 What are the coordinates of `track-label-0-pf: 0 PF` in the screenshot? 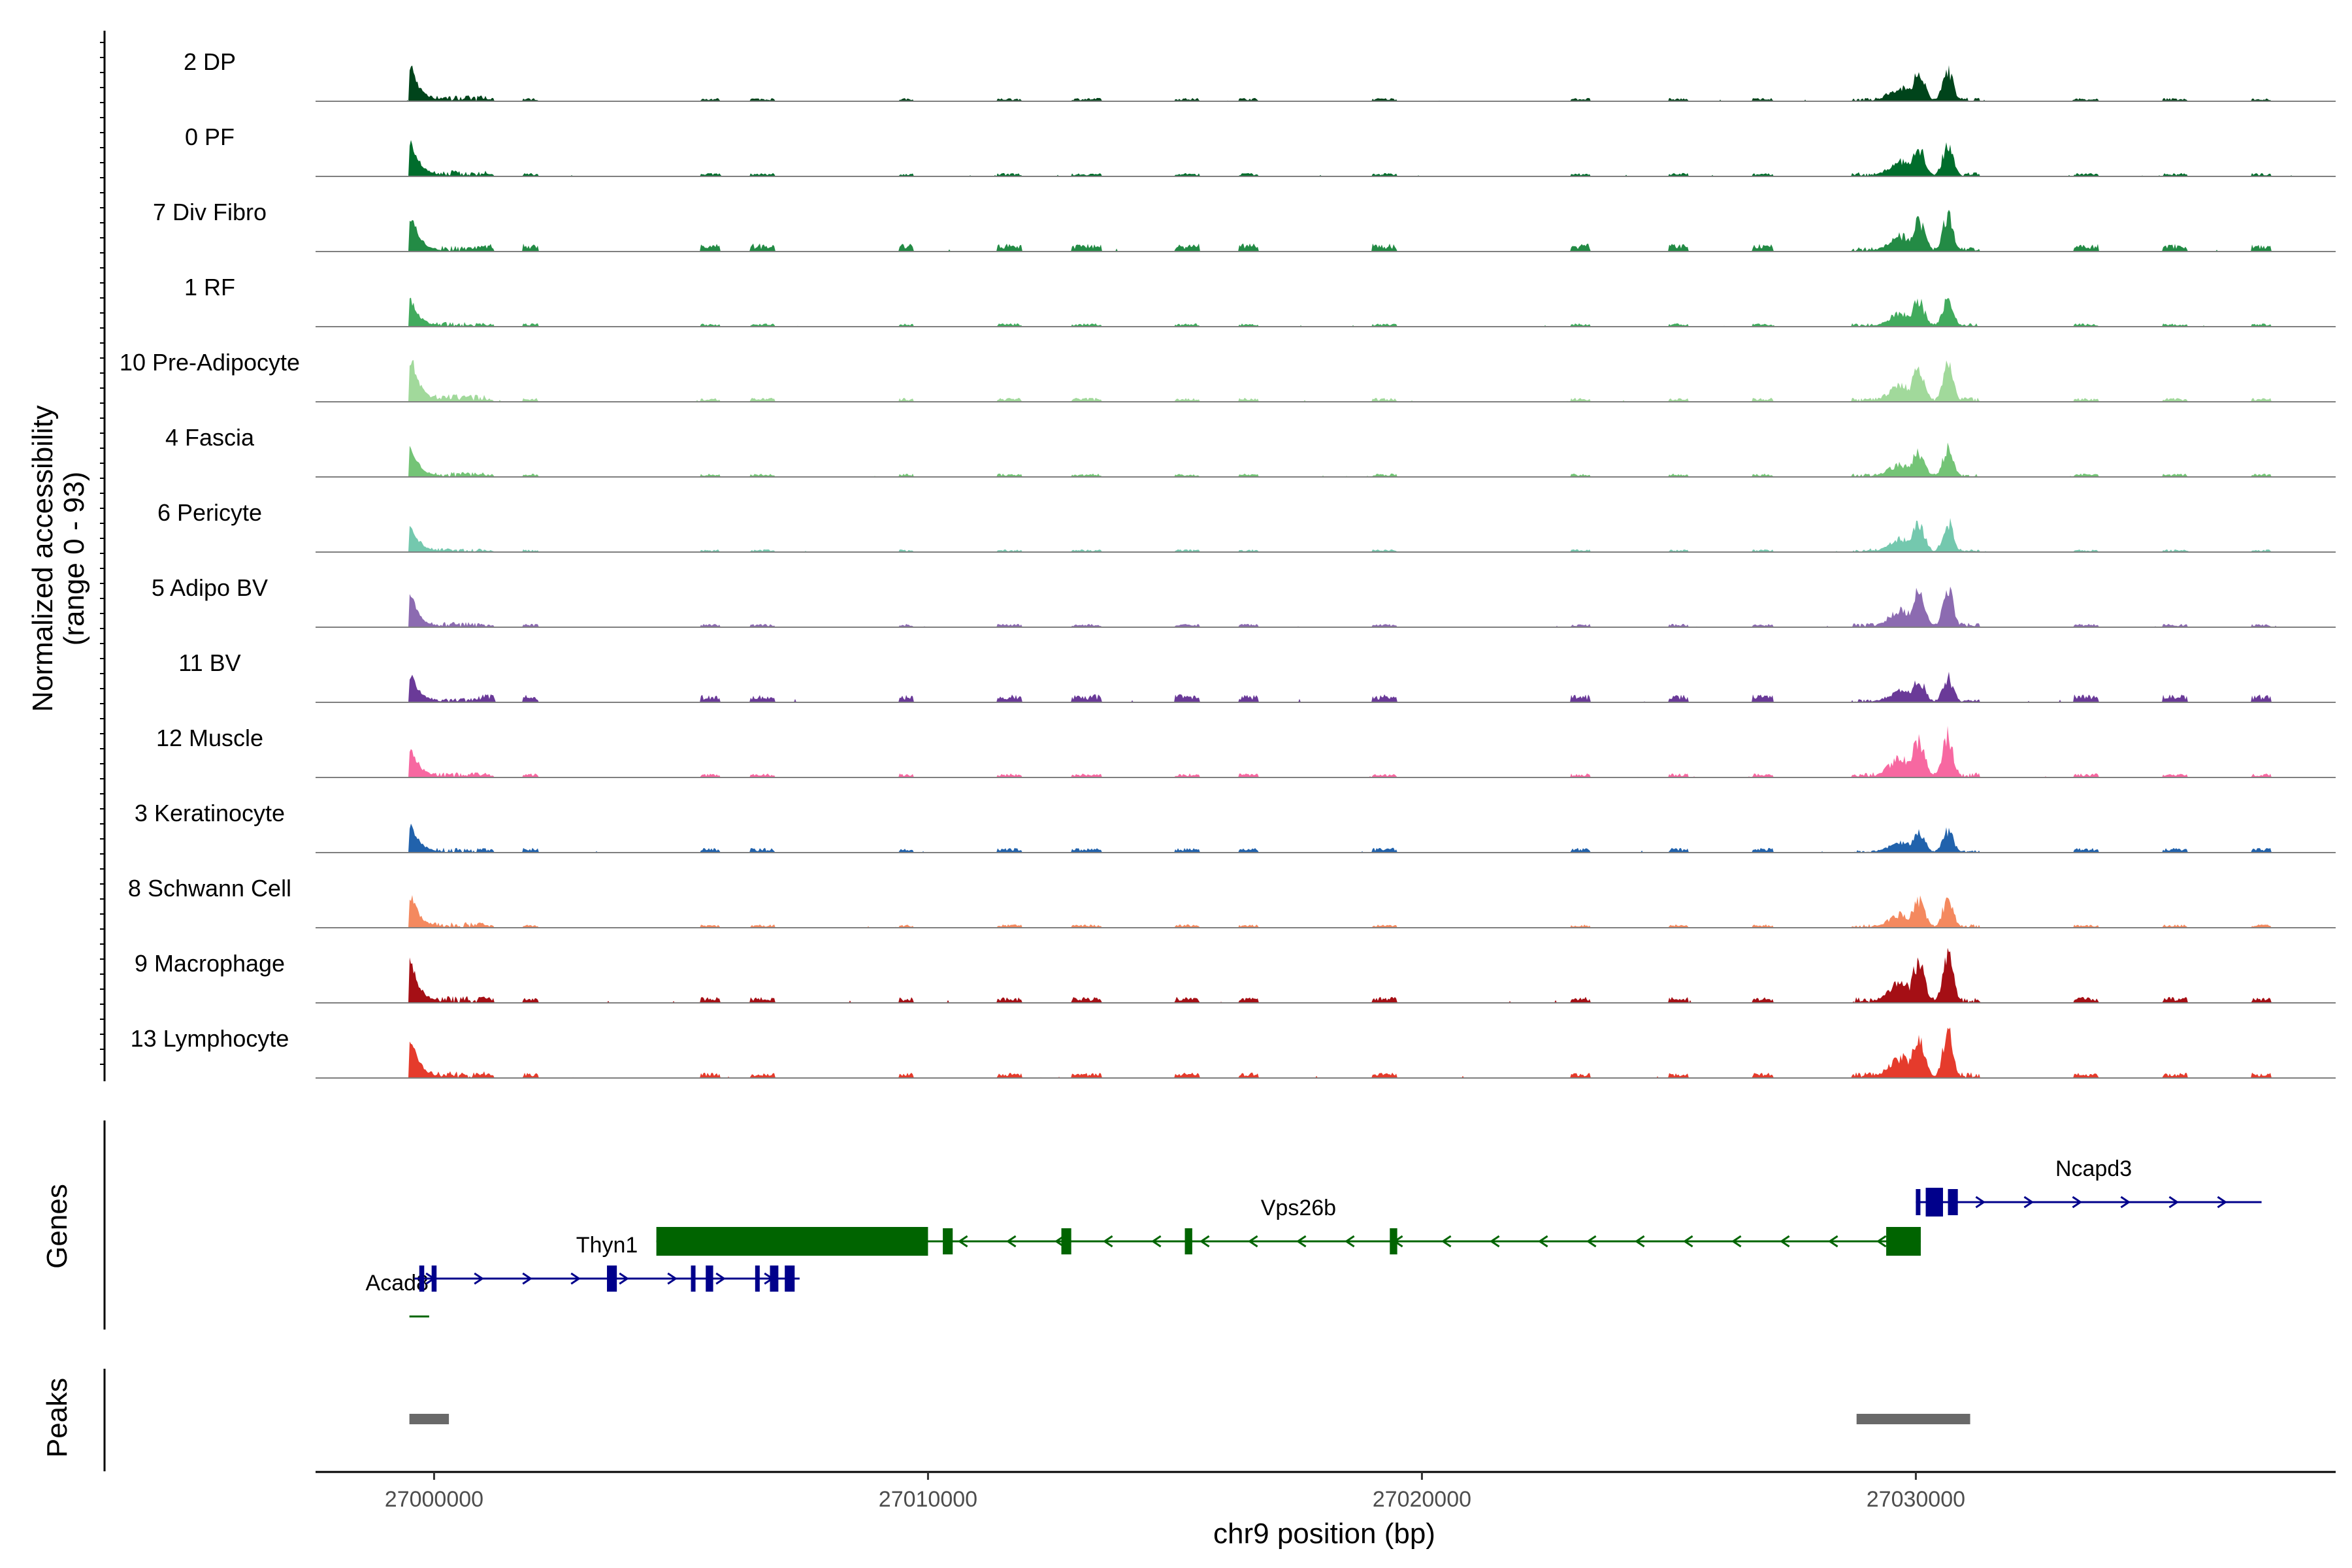 It's located at (210, 136).